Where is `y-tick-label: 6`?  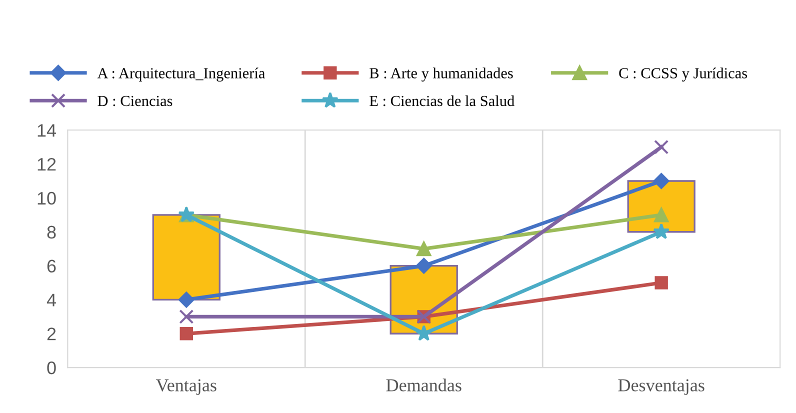 y-tick-label: 6 is located at coordinates (51, 266).